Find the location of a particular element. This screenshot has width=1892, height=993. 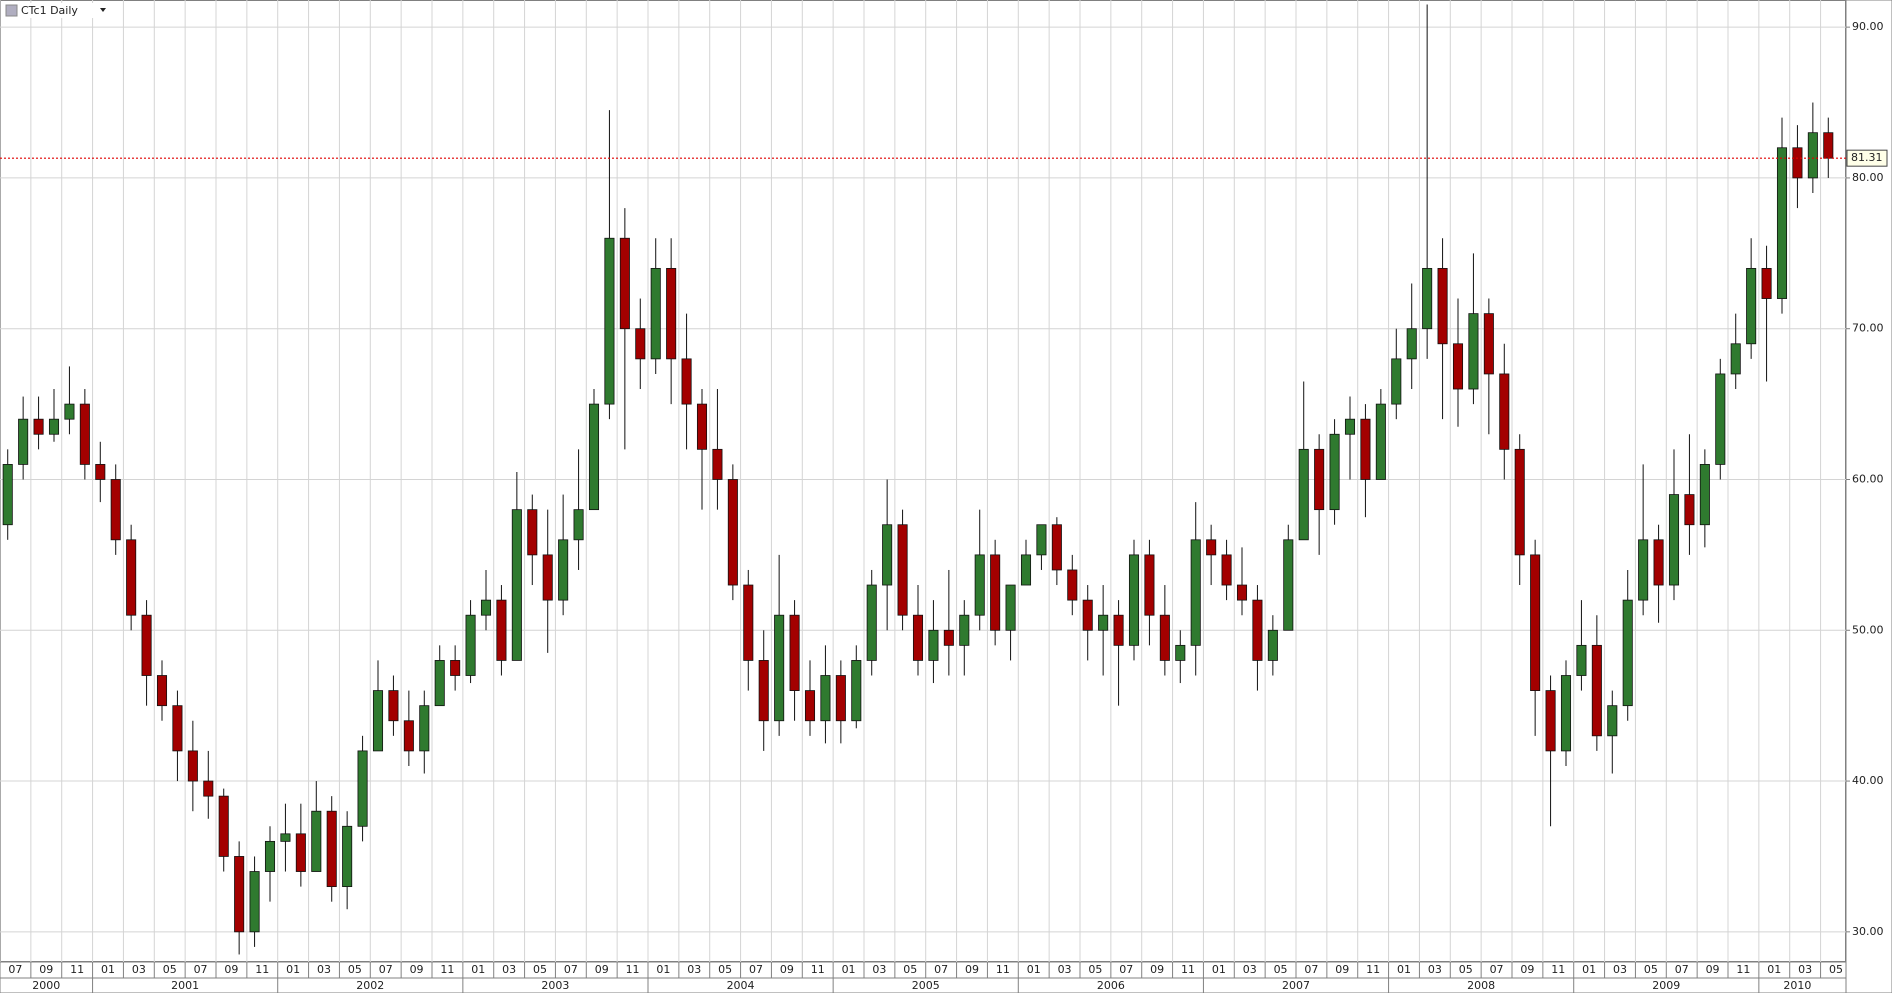

year-label: 2003 is located at coordinates (555, 985).